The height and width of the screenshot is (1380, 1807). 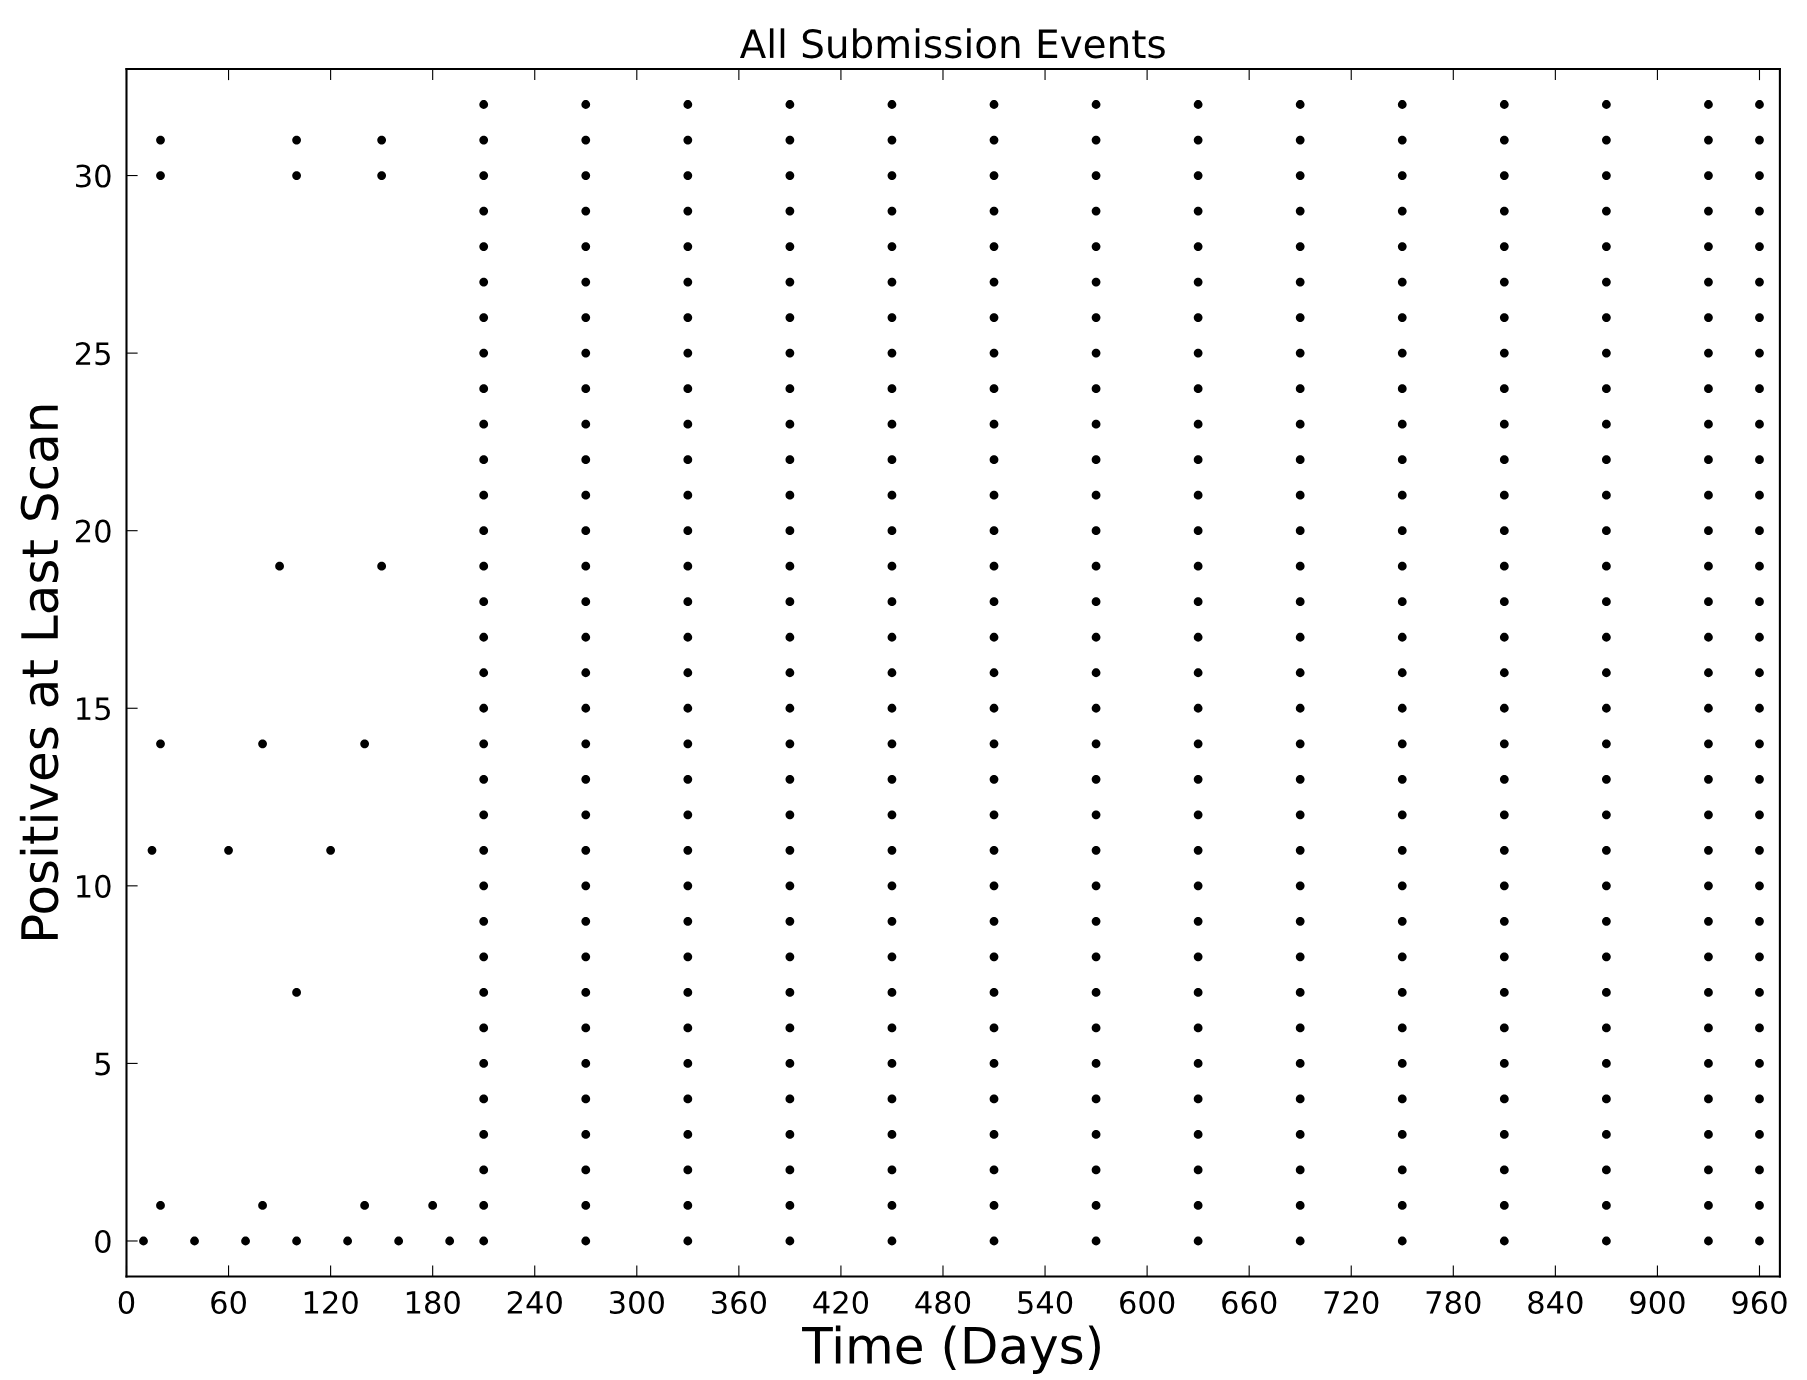 I want to click on x-tick-label: 0, so click(x=126, y=1302).